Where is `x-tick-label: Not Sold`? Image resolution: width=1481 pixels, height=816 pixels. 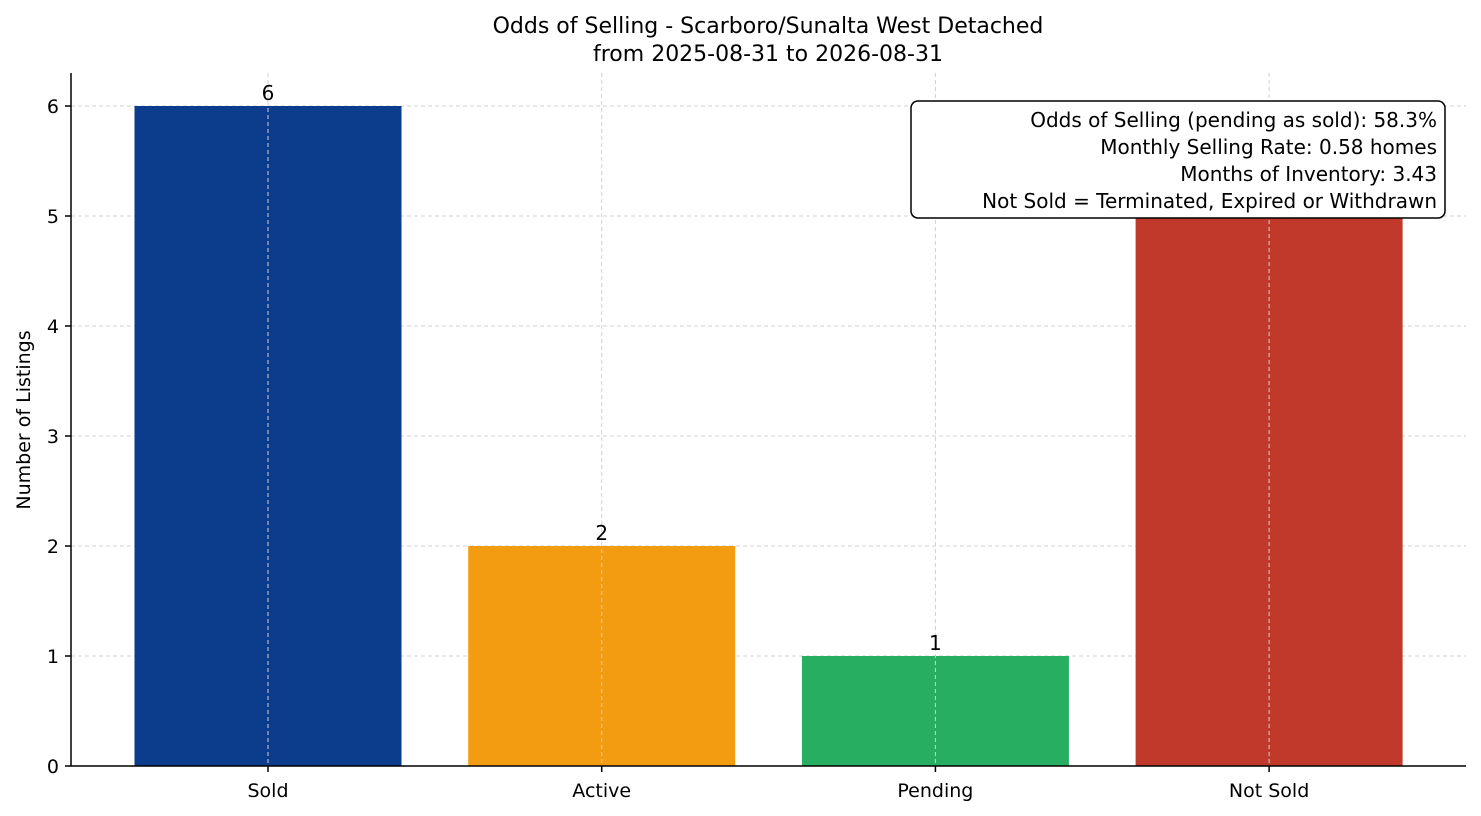
x-tick-label: Not Sold is located at coordinates (1269, 791).